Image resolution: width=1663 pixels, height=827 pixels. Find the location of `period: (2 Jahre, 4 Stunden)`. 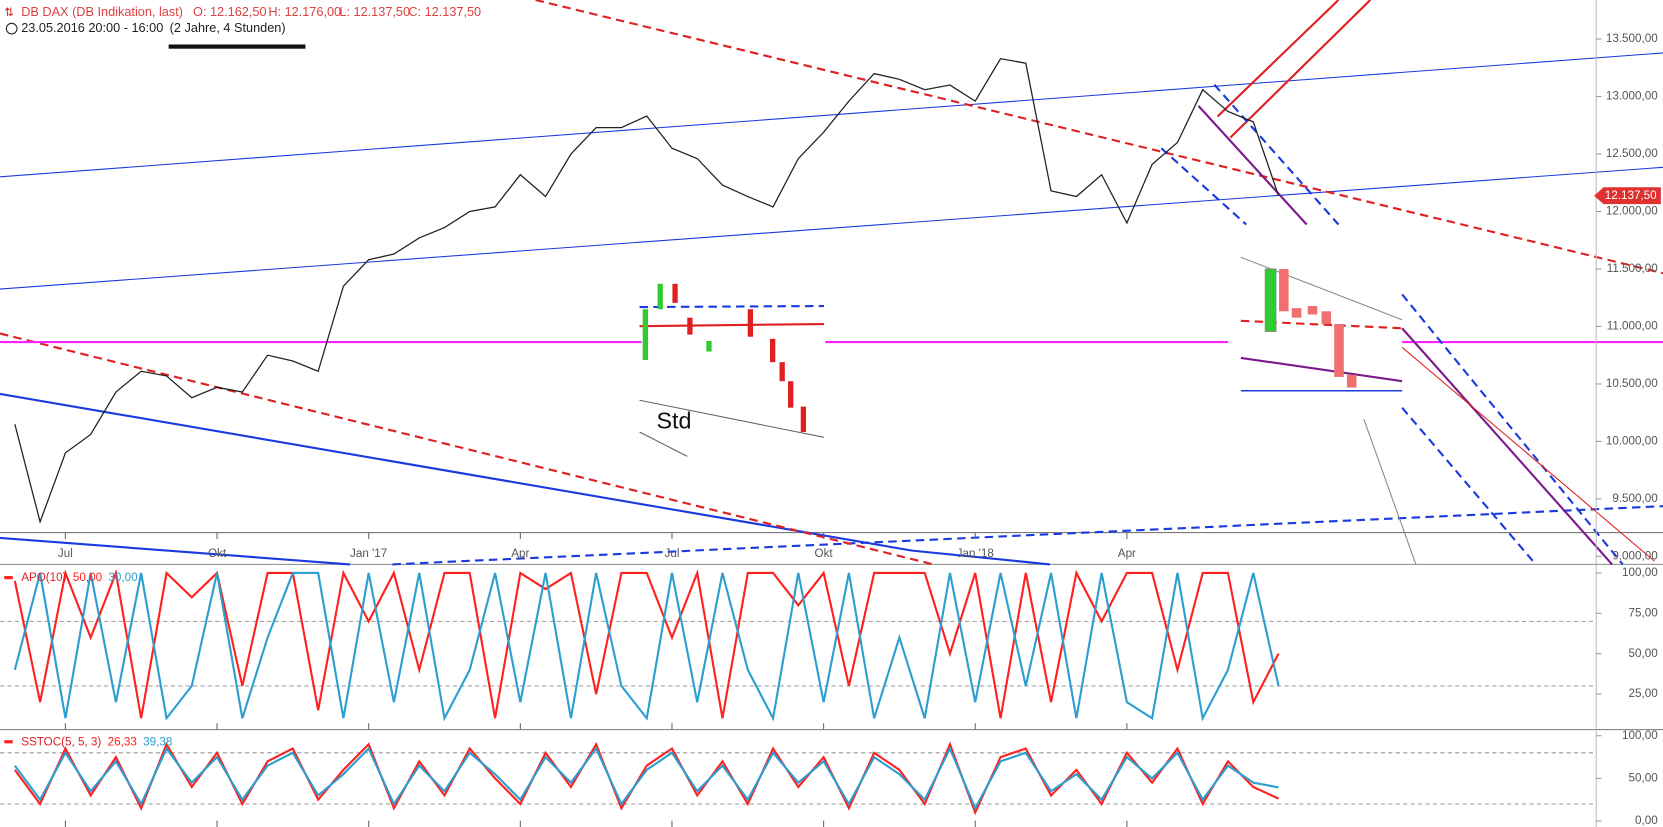

period: (2 Jahre, 4 Stunden) is located at coordinates (228, 27).